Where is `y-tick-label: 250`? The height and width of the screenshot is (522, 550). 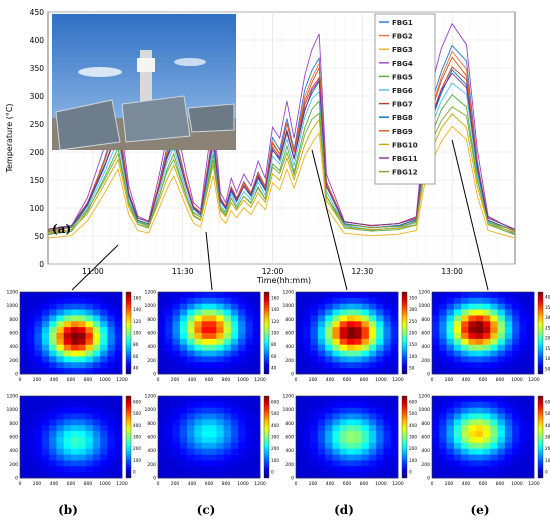
y-tick-label: 250 is located at coordinates (37, 124).